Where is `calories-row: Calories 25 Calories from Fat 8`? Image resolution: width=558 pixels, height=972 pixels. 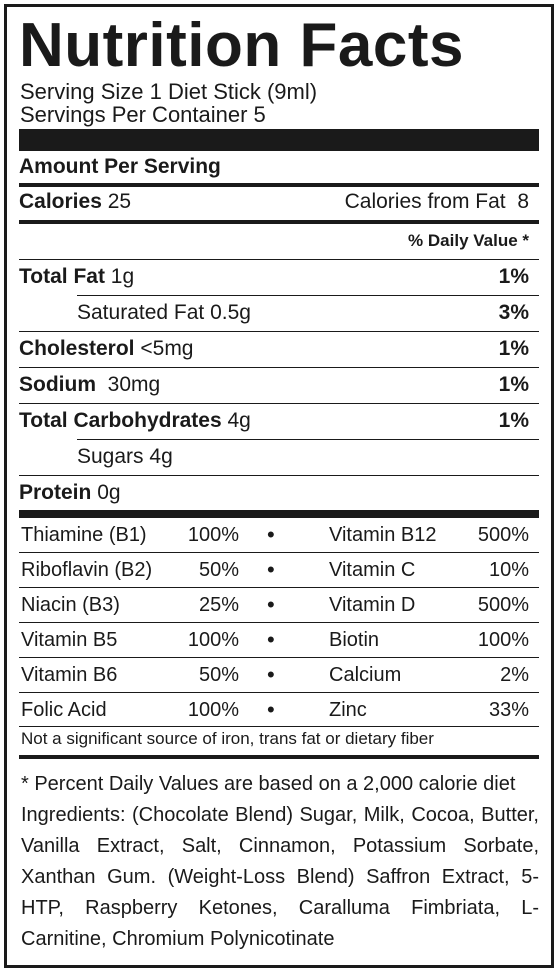
calories-row: Calories 25 Calories from Fat 8 is located at coordinates (274, 201).